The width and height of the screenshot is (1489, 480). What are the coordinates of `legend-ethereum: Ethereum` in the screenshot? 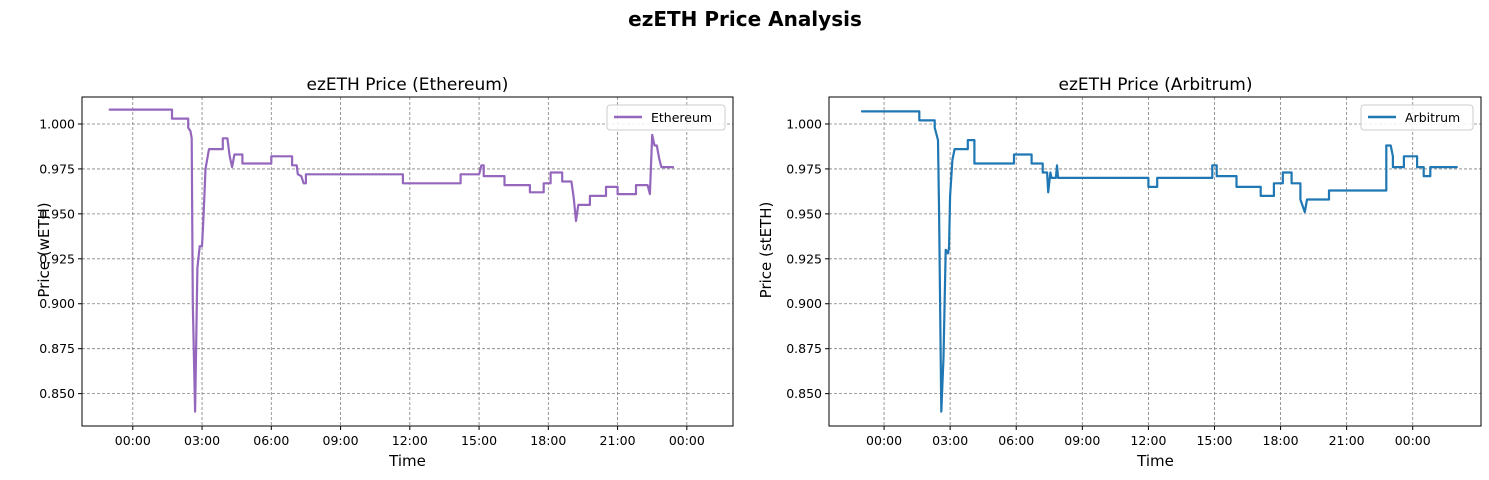 It's located at (666, 117).